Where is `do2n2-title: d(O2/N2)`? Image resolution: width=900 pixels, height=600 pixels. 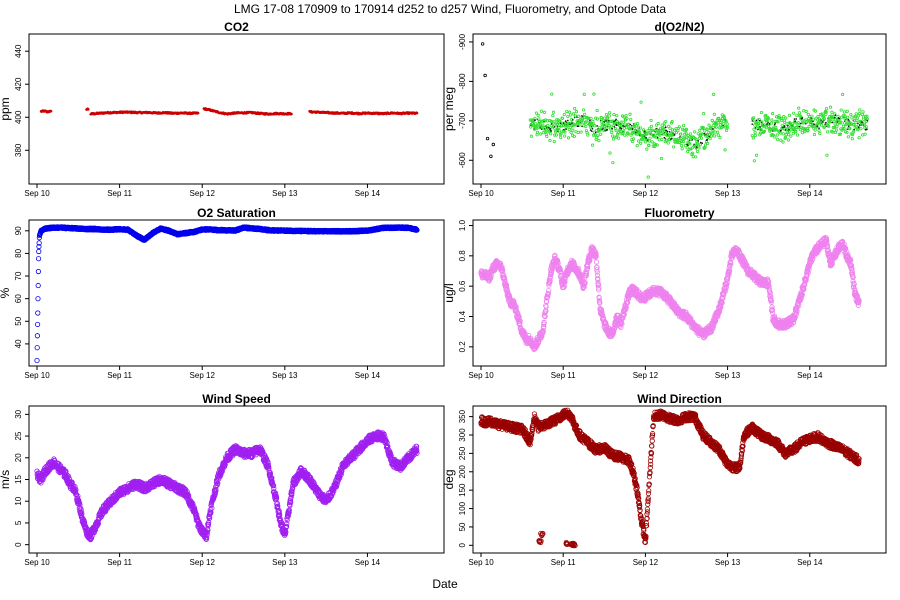 do2n2-title: d(O2/N2) is located at coordinates (679, 27).